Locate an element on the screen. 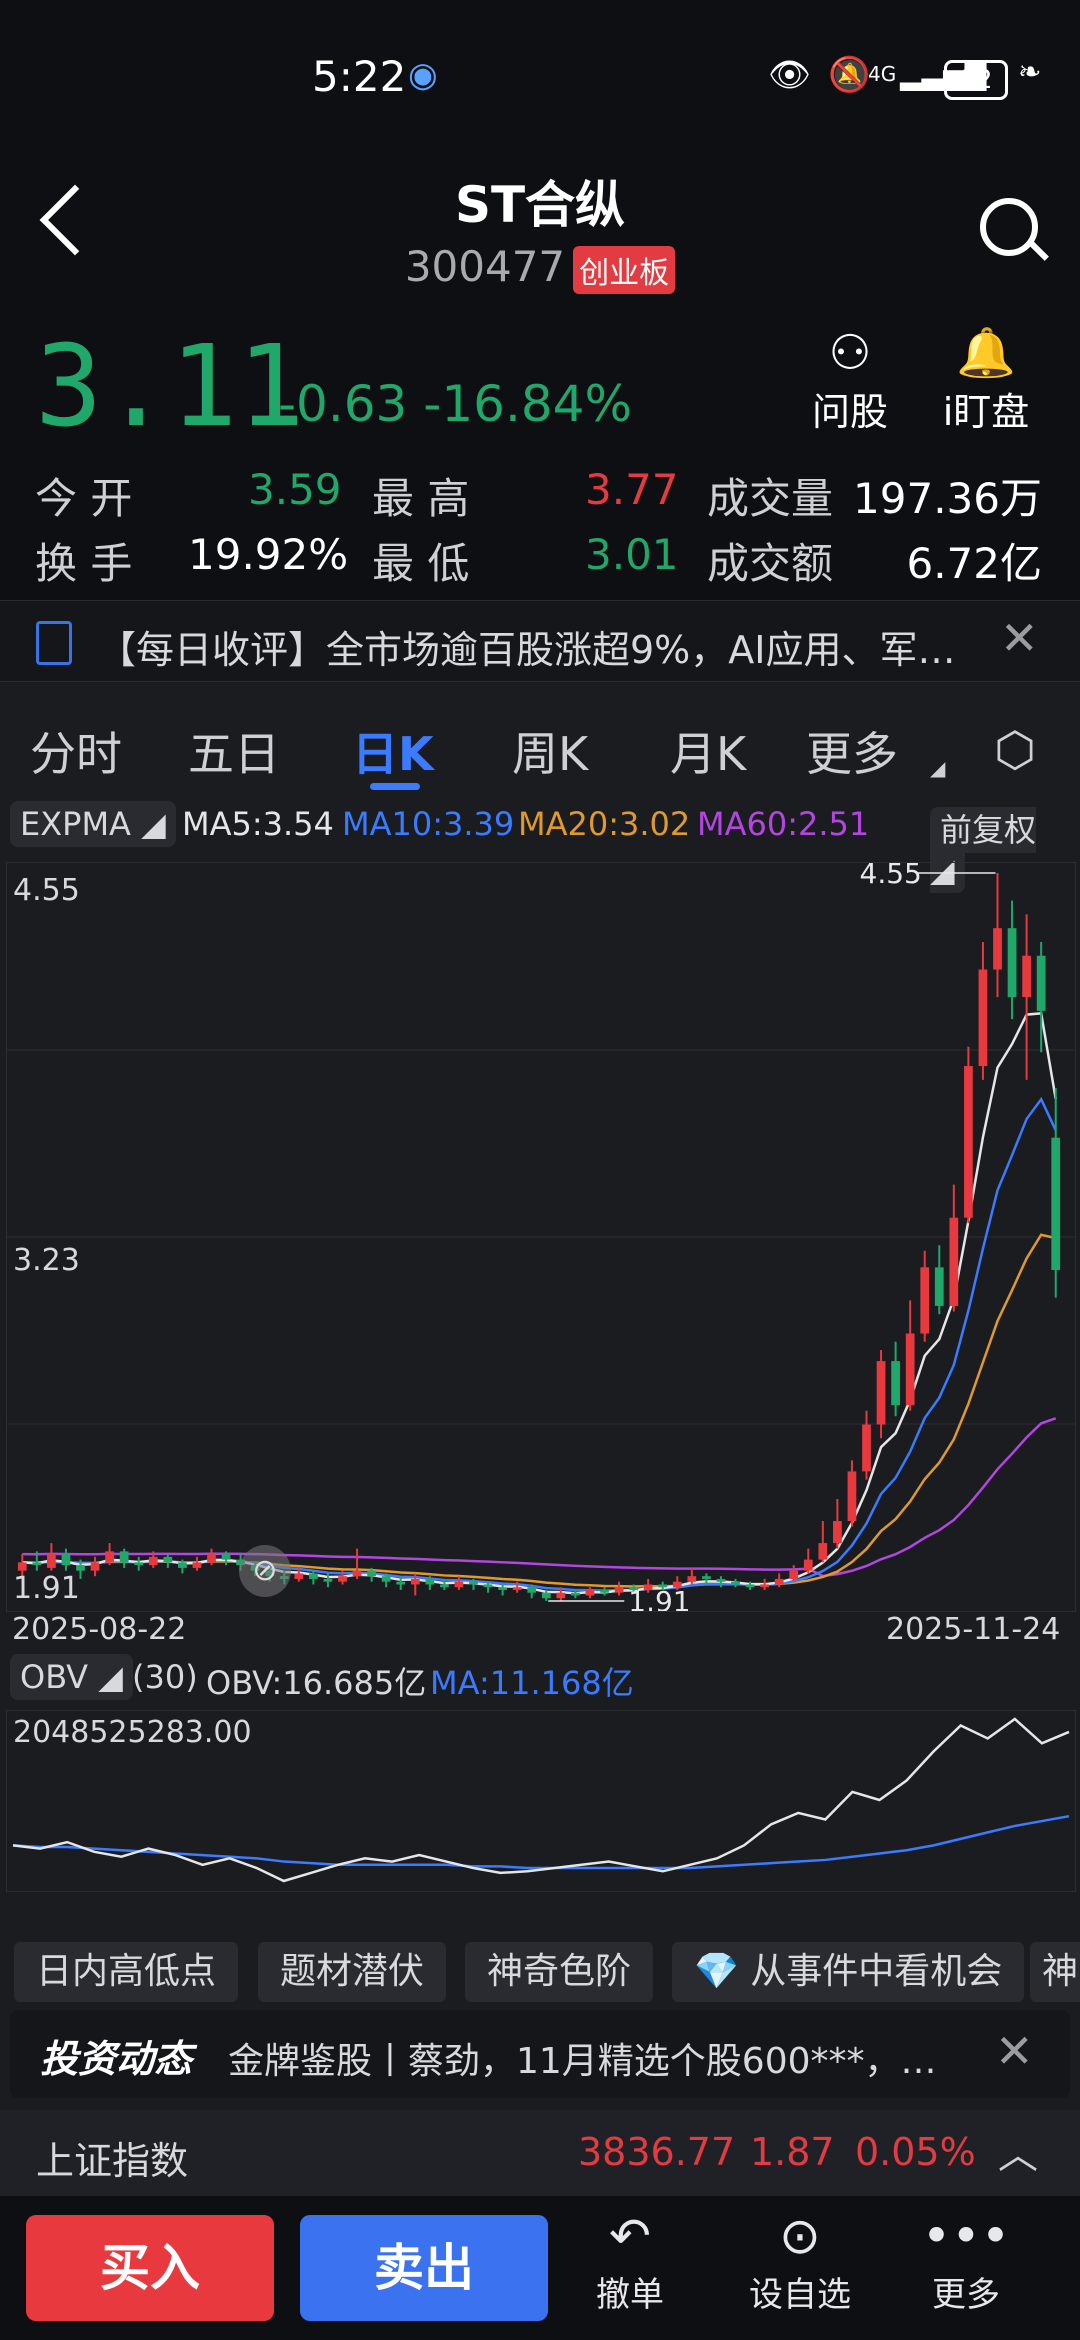 This screenshot has height=2340, width=1080. more-button: ••• 更多 is located at coordinates (966, 2260).